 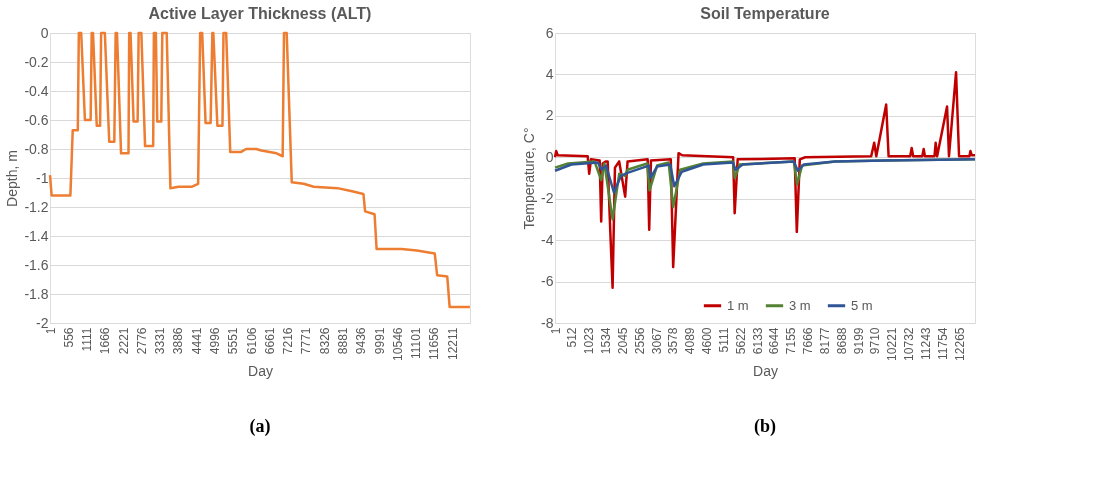 What do you see at coordinates (36, 148) in the screenshot?
I see `y-tick-label: -0.8` at bounding box center [36, 148].